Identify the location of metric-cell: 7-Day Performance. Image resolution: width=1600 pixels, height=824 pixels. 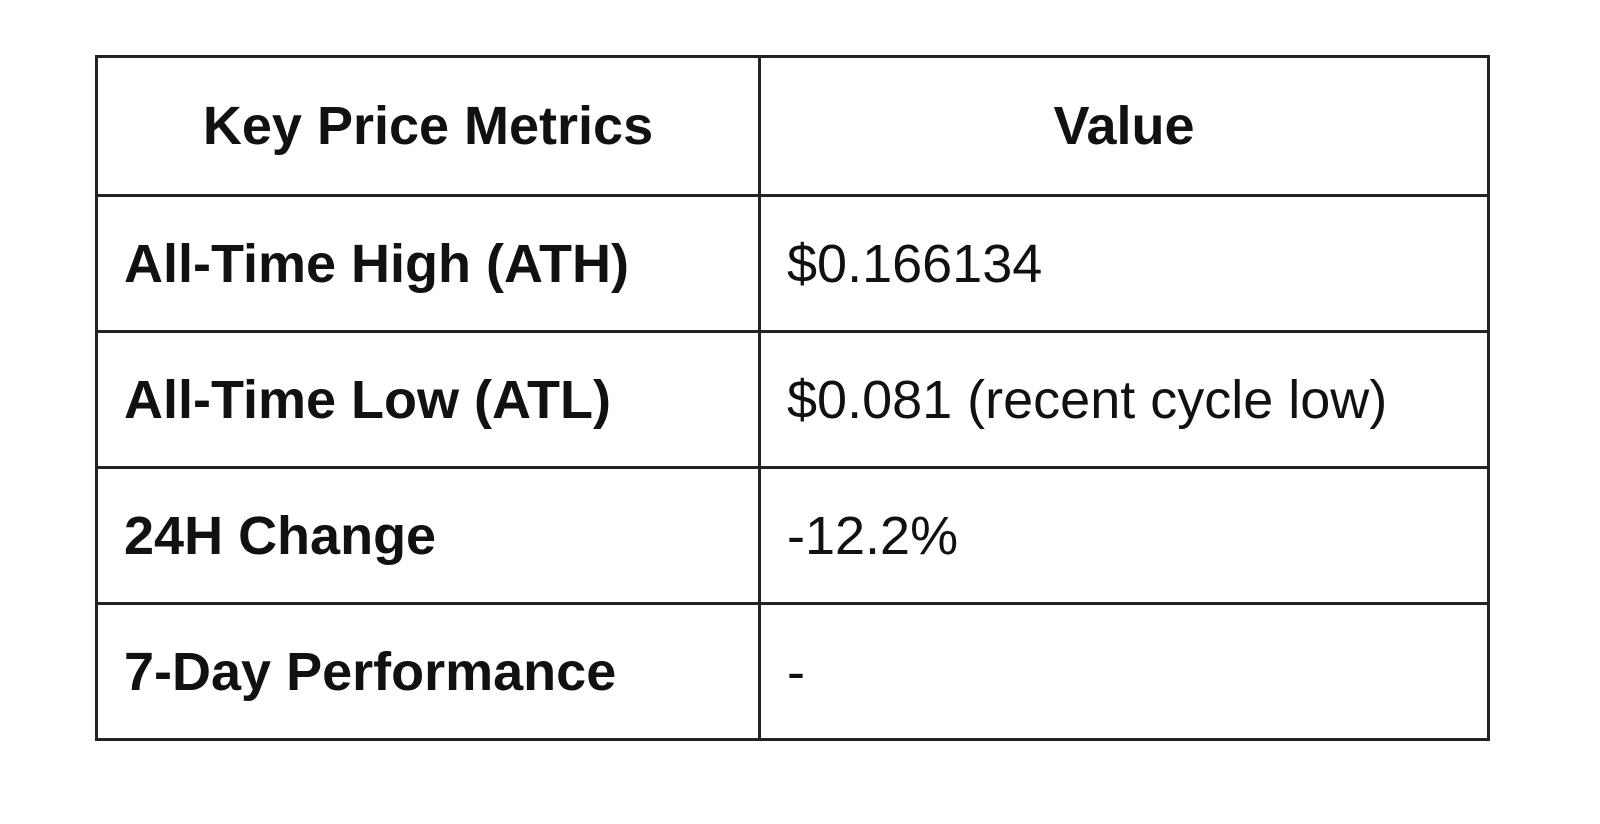
(428, 671).